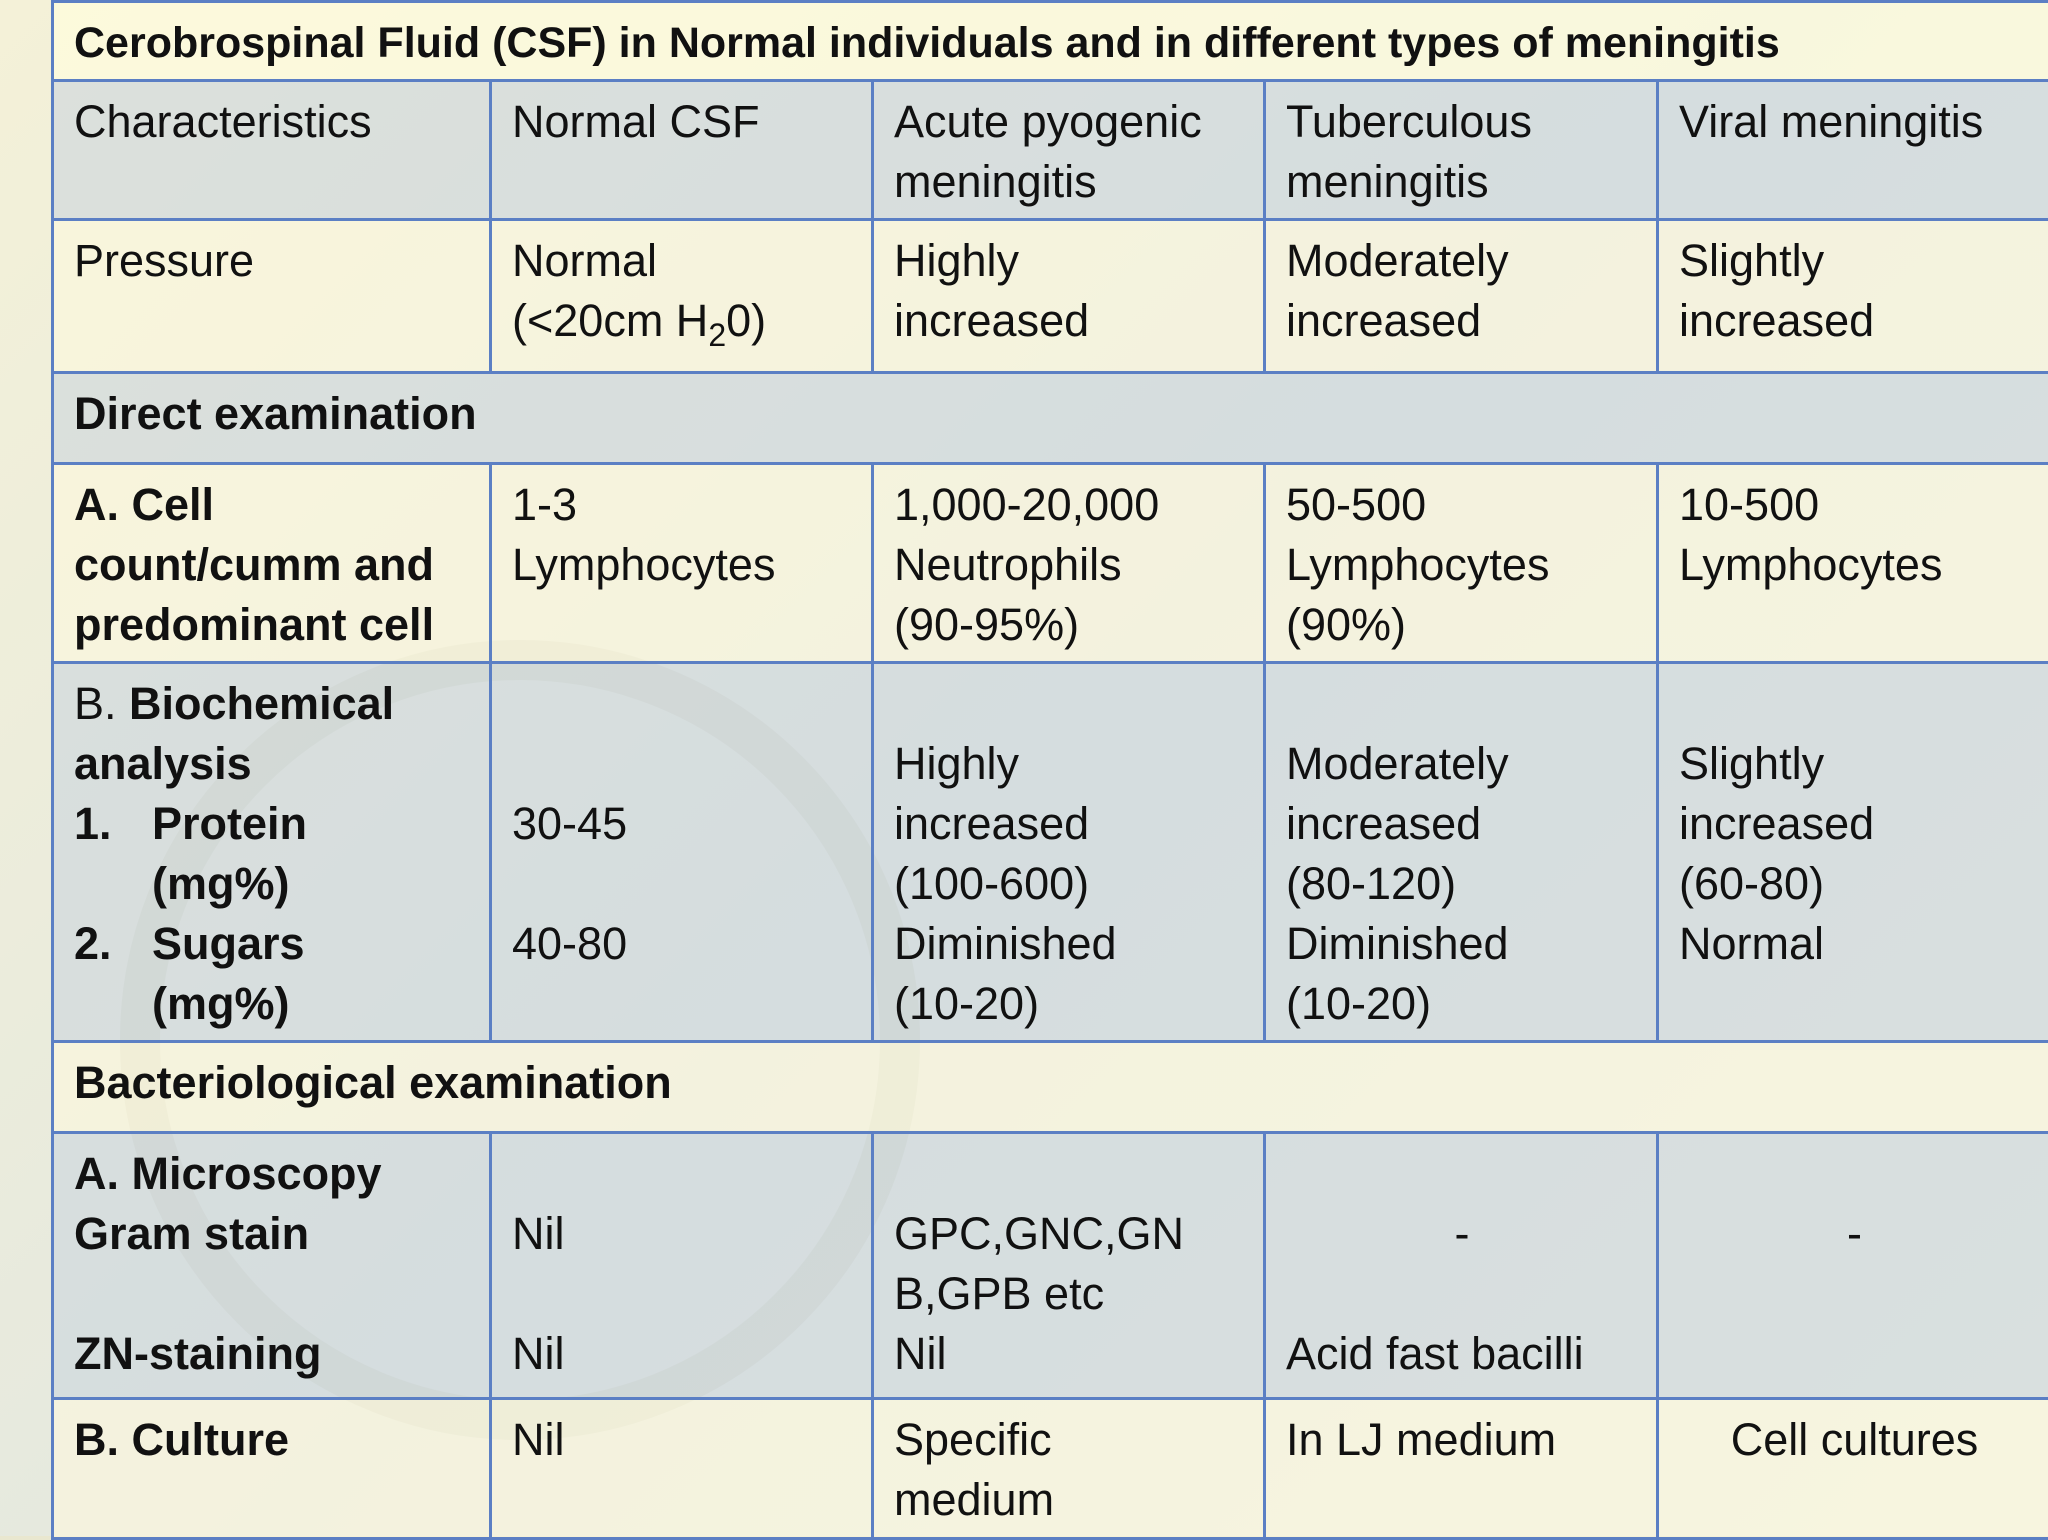 The width and height of the screenshot is (2048, 1540). What do you see at coordinates (682, 1266) in the screenshot?
I see `microscopy-normal: Nil Nil` at bounding box center [682, 1266].